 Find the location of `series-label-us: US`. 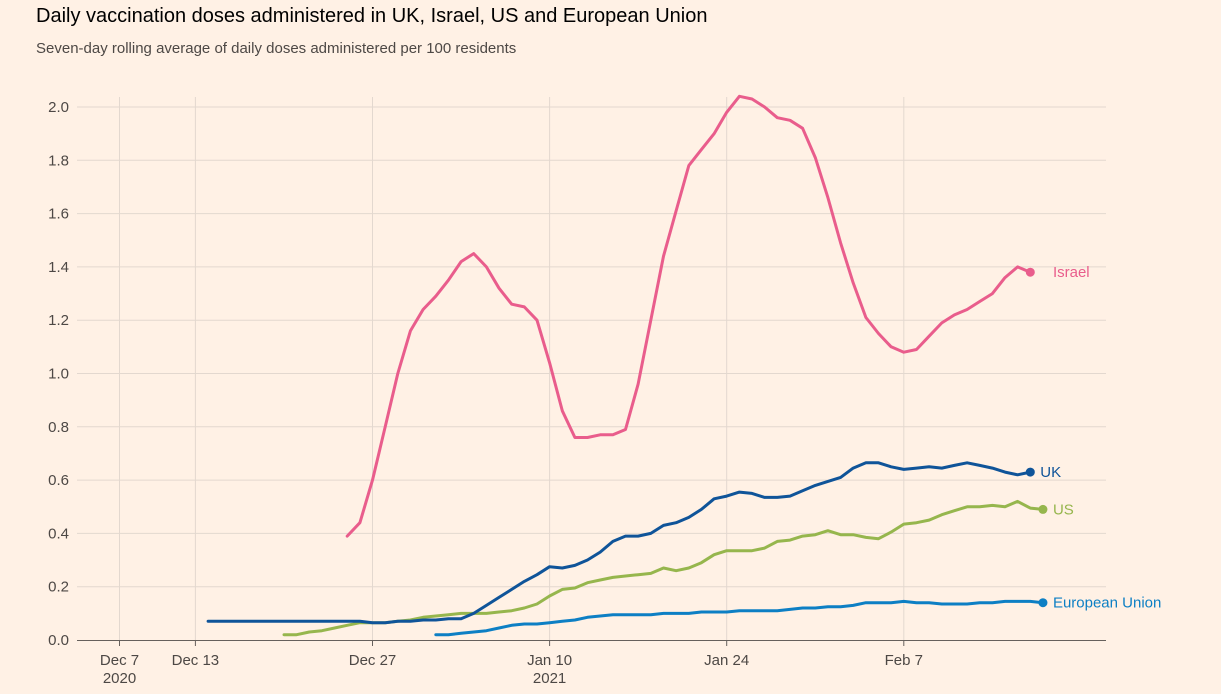

series-label-us: US is located at coordinates (1063, 509).